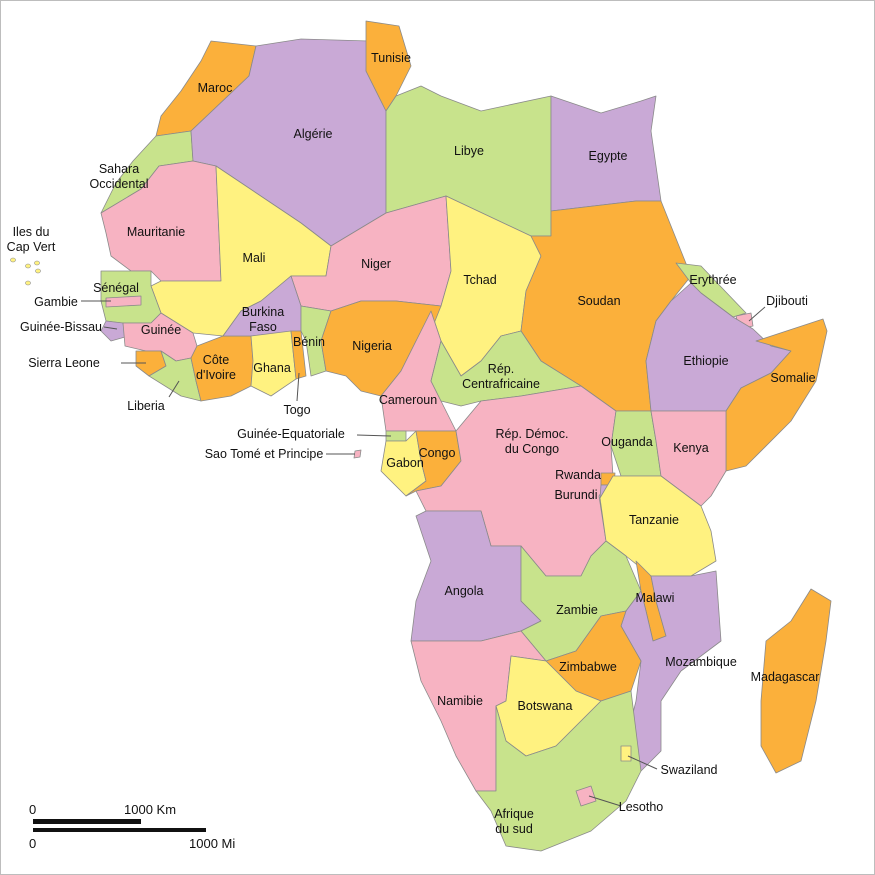 The height and width of the screenshot is (875, 875). I want to click on label-gabon: Gabon, so click(405, 463).